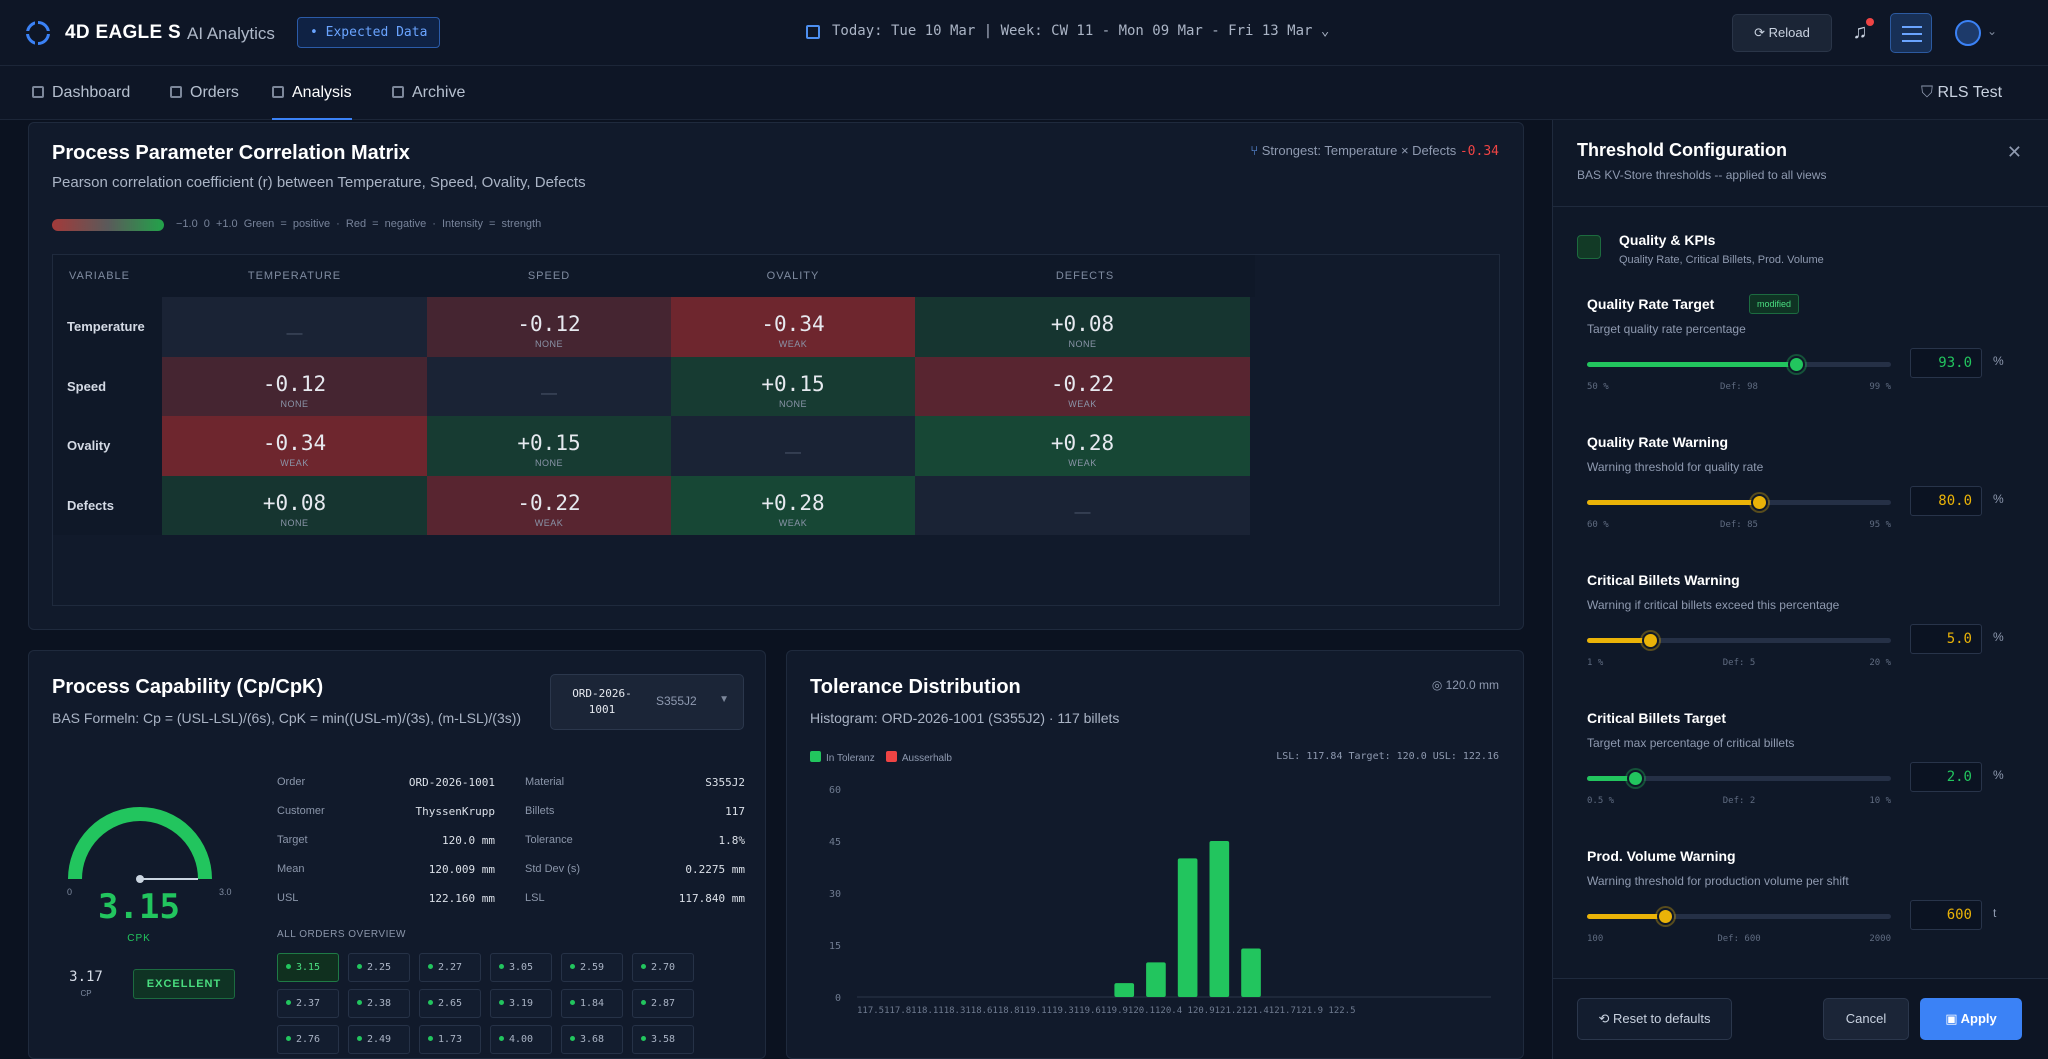  I want to click on order-chip: 2.76, so click(308, 1039).